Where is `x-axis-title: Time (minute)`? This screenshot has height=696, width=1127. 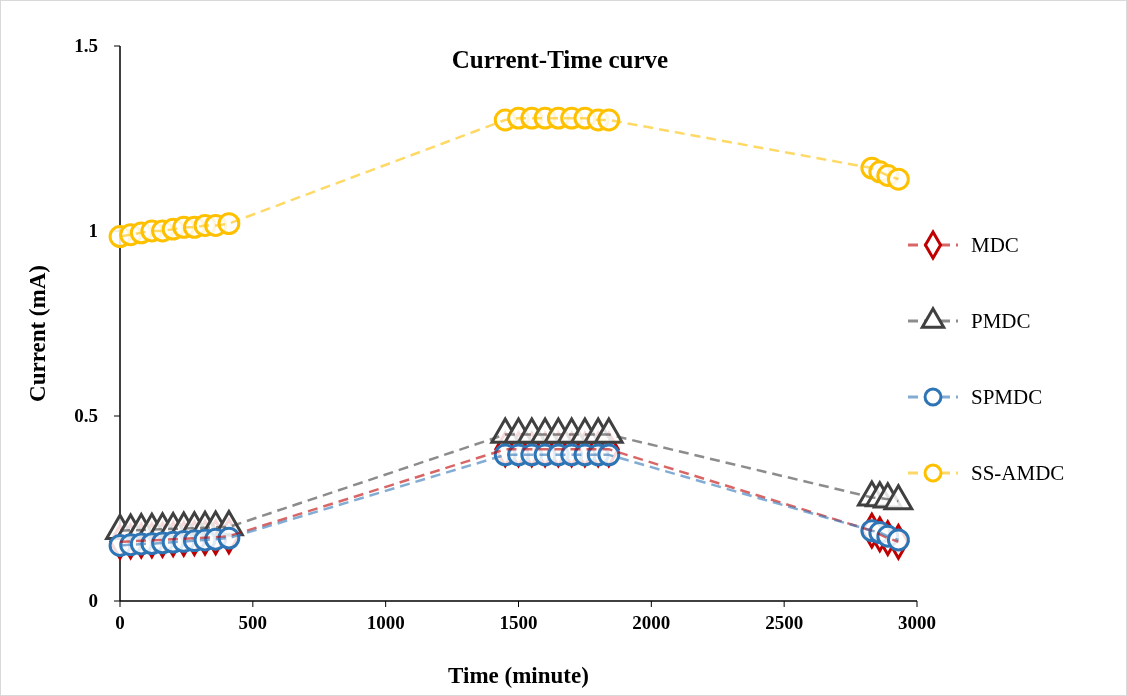
x-axis-title: Time (minute) is located at coordinates (518, 675).